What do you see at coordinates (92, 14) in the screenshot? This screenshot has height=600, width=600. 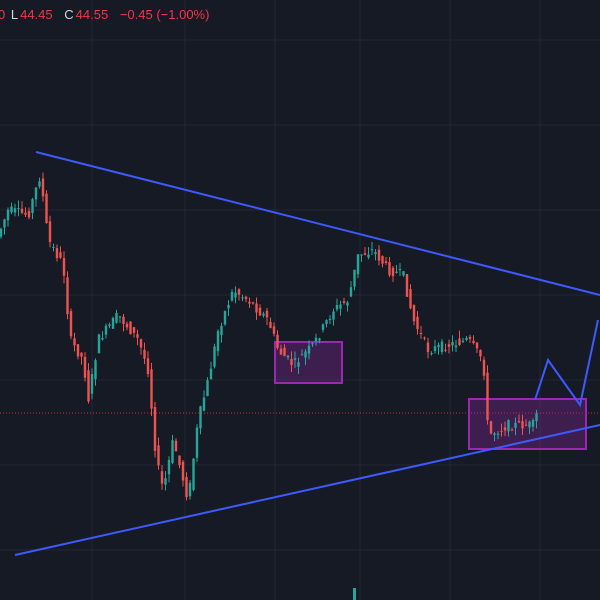 I see `close-value: 44.55` at bounding box center [92, 14].